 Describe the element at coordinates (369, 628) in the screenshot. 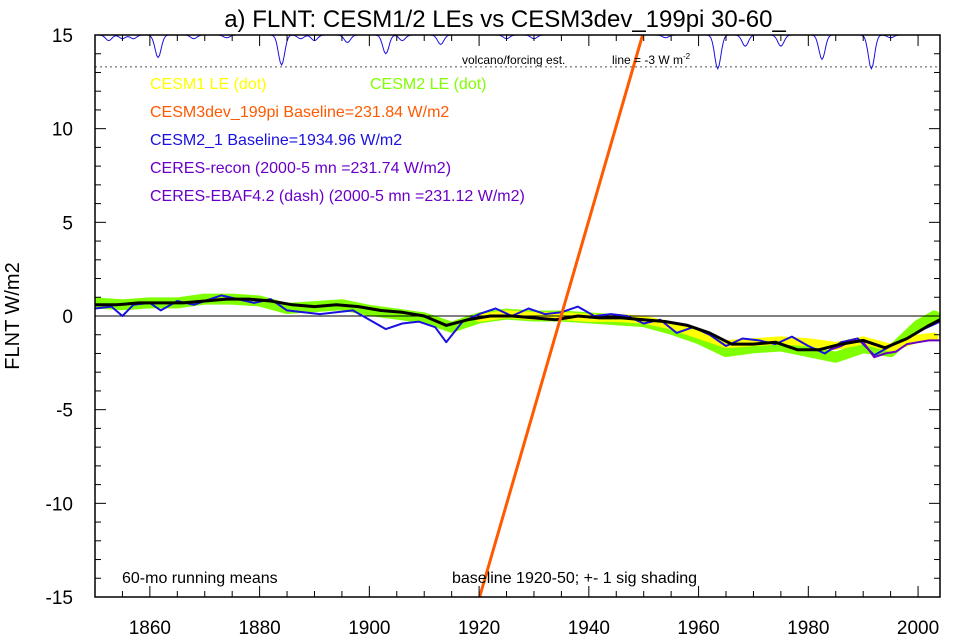

I see `x-tick-label: 1900` at that location.